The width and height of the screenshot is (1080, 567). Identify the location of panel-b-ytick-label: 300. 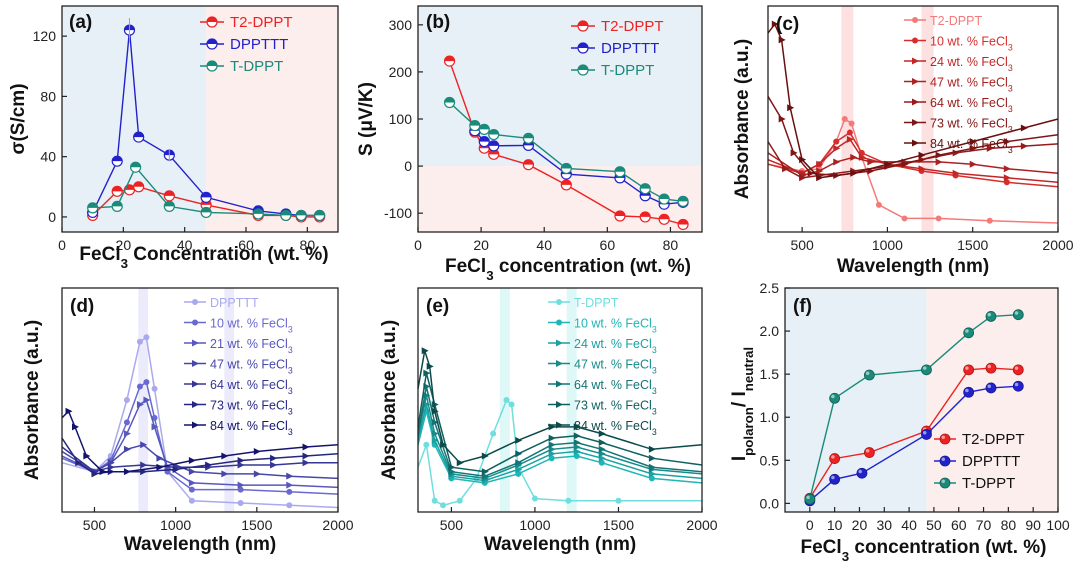
(401, 25).